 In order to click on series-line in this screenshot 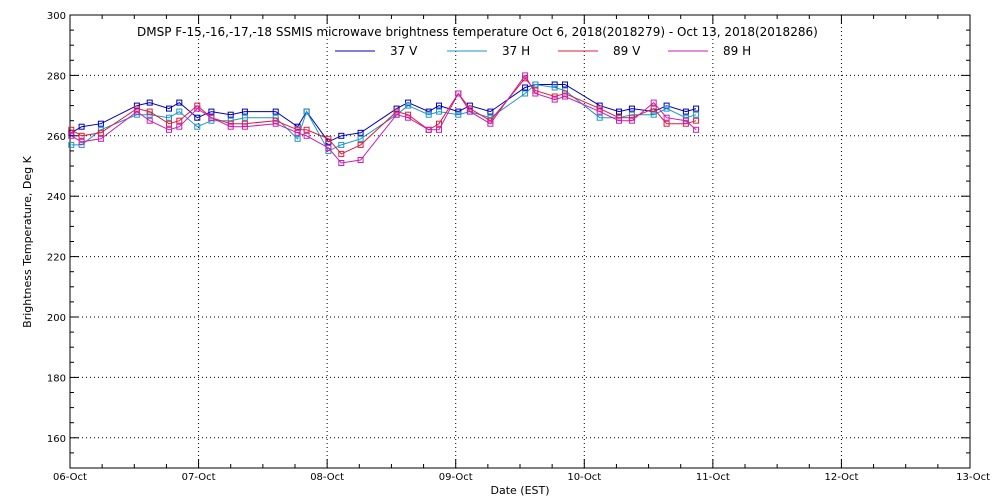, I will do `click(384, 119)`.